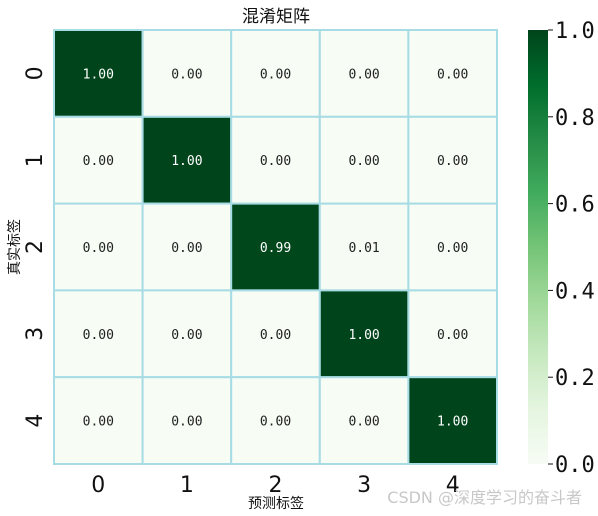  I want to click on y-tick-label: 3, so click(35, 334).